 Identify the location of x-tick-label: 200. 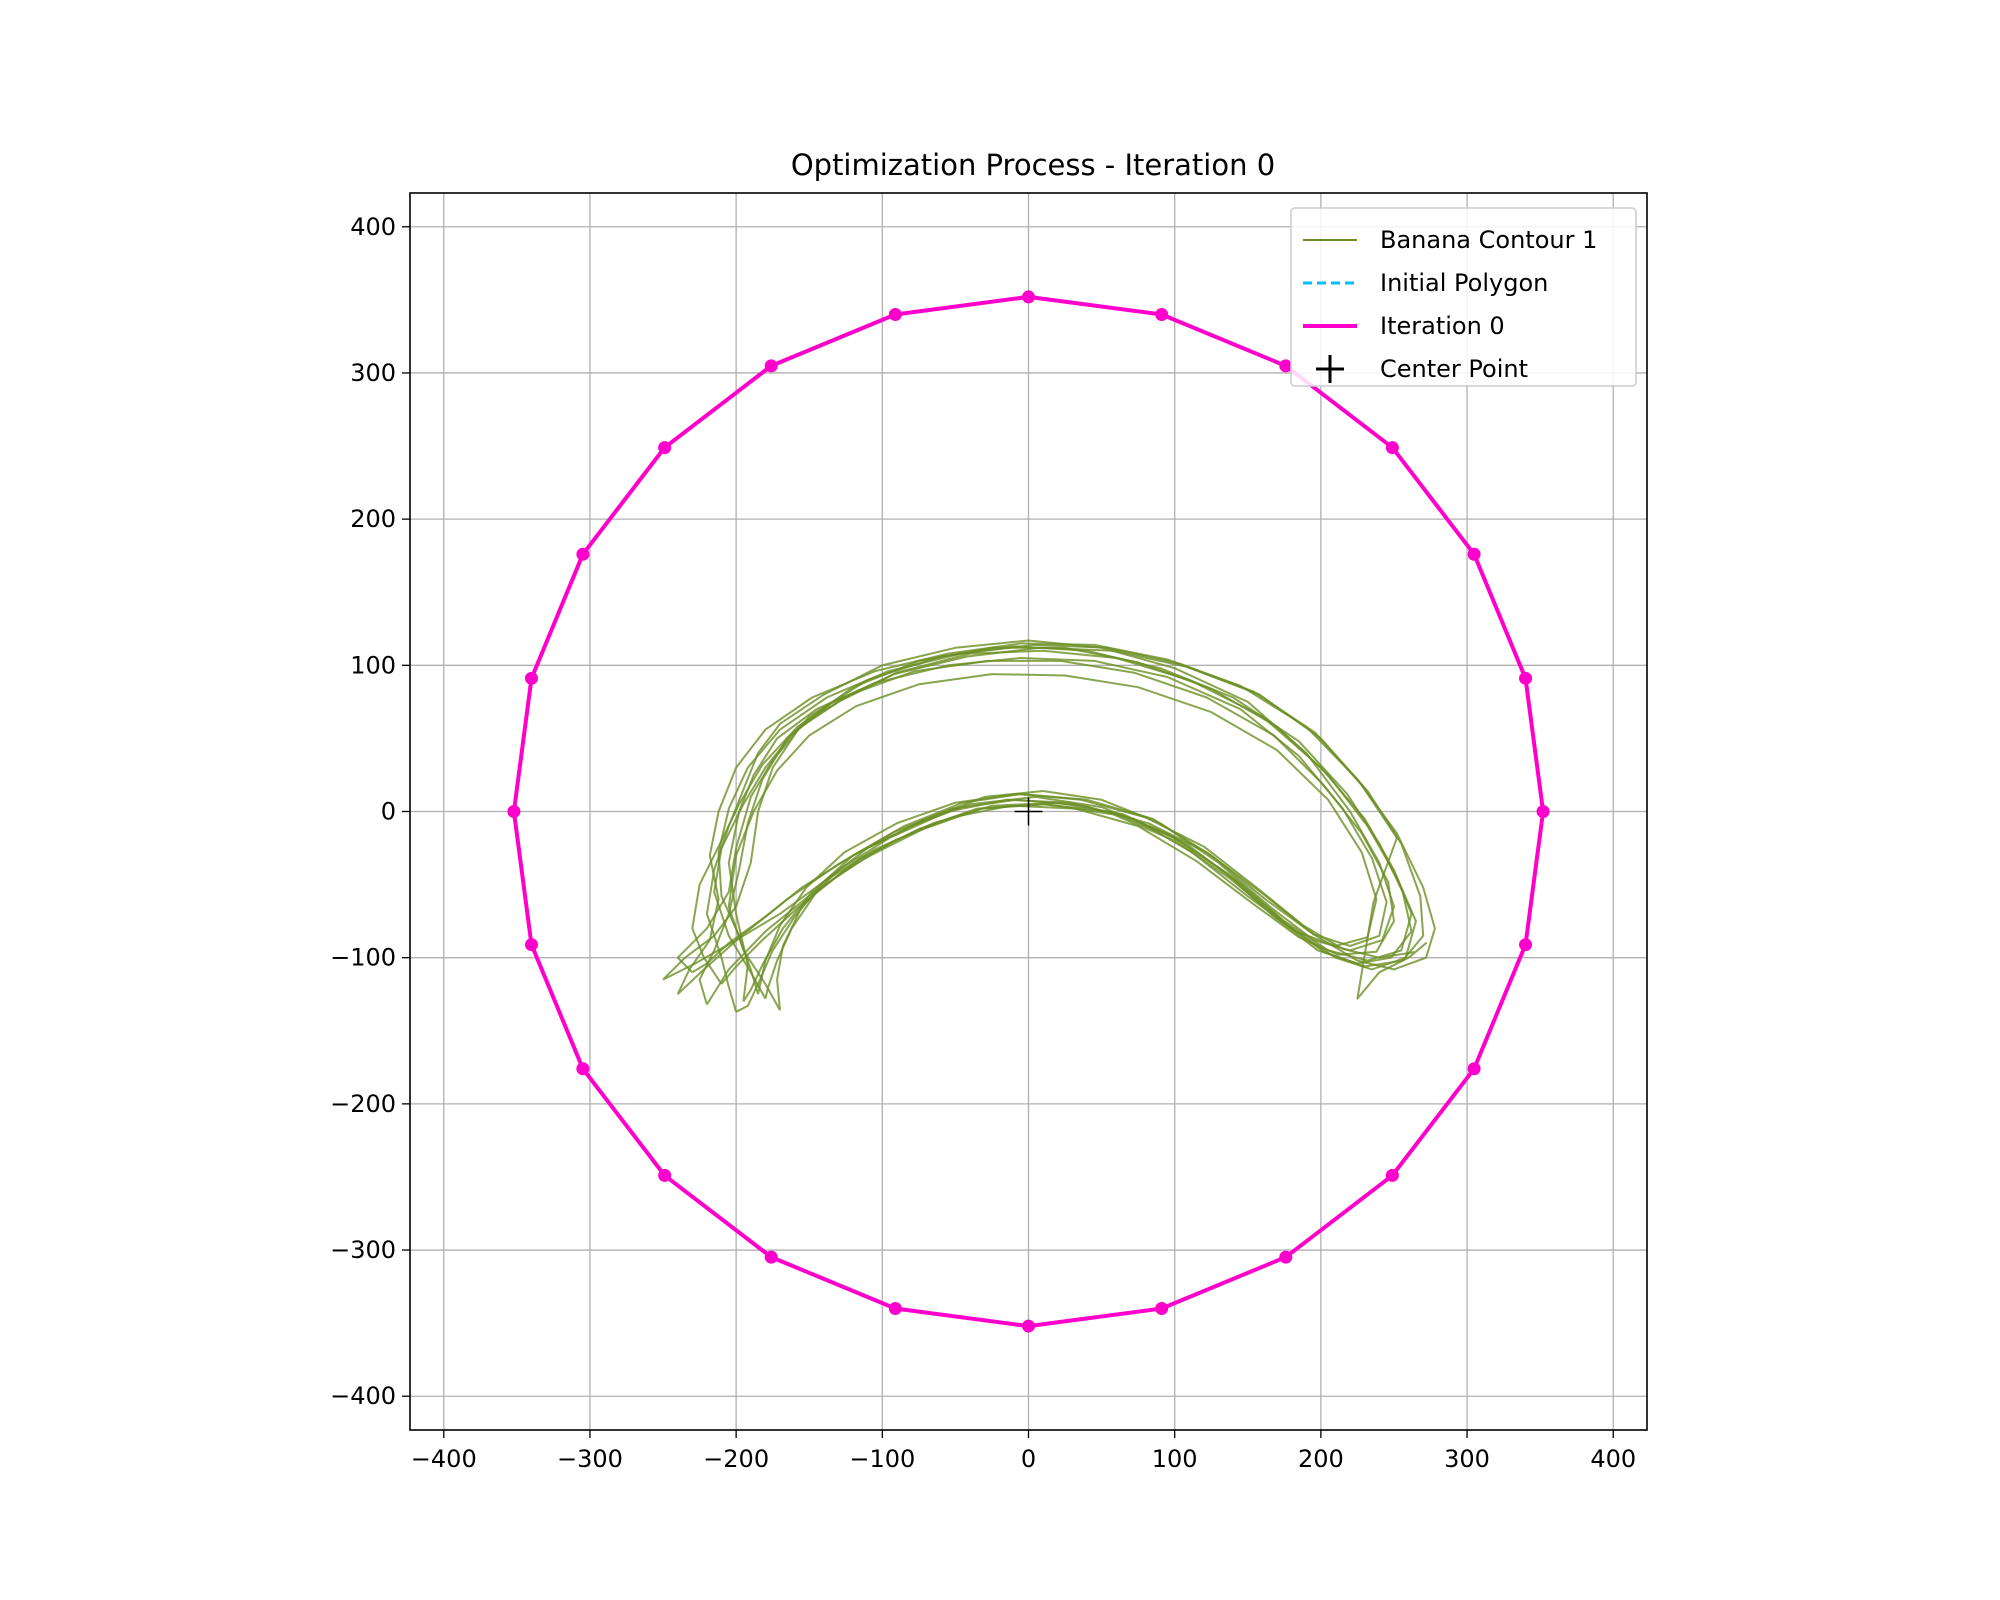
(1321, 1459).